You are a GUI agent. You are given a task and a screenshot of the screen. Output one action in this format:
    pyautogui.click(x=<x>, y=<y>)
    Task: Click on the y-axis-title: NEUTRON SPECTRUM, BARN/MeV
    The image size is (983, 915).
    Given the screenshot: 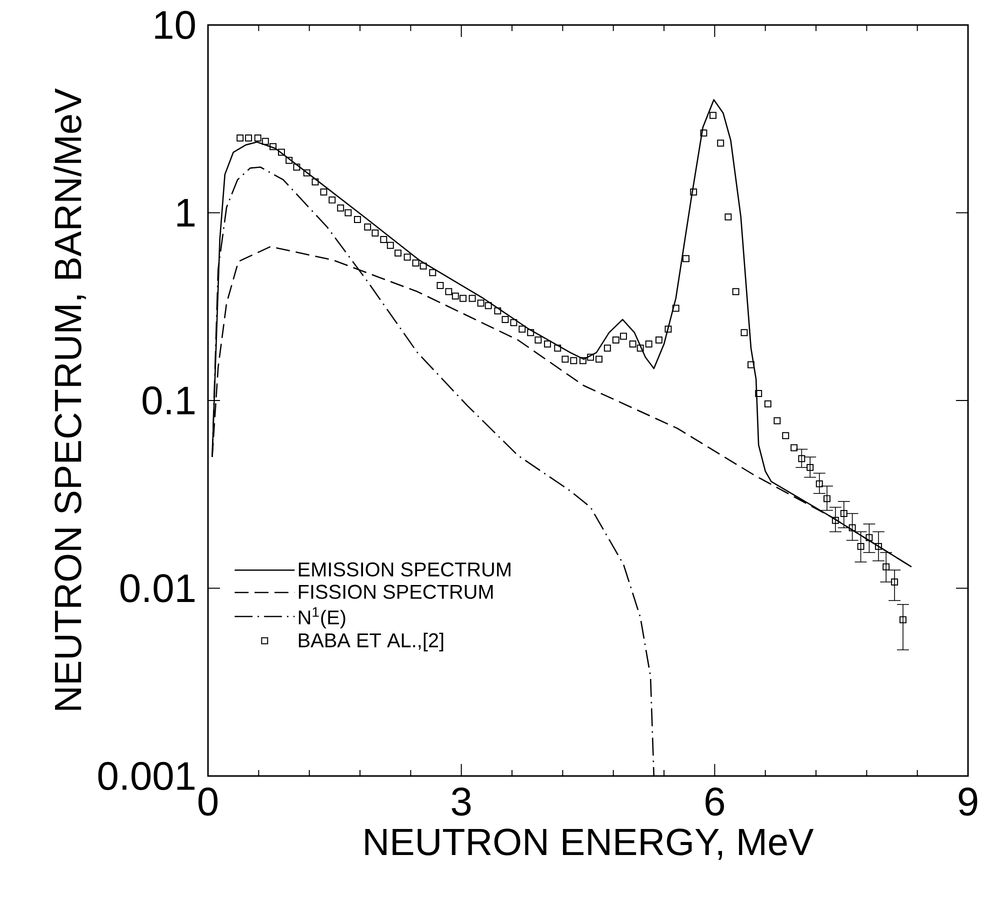 What is the action you would take?
    pyautogui.click(x=70, y=399)
    